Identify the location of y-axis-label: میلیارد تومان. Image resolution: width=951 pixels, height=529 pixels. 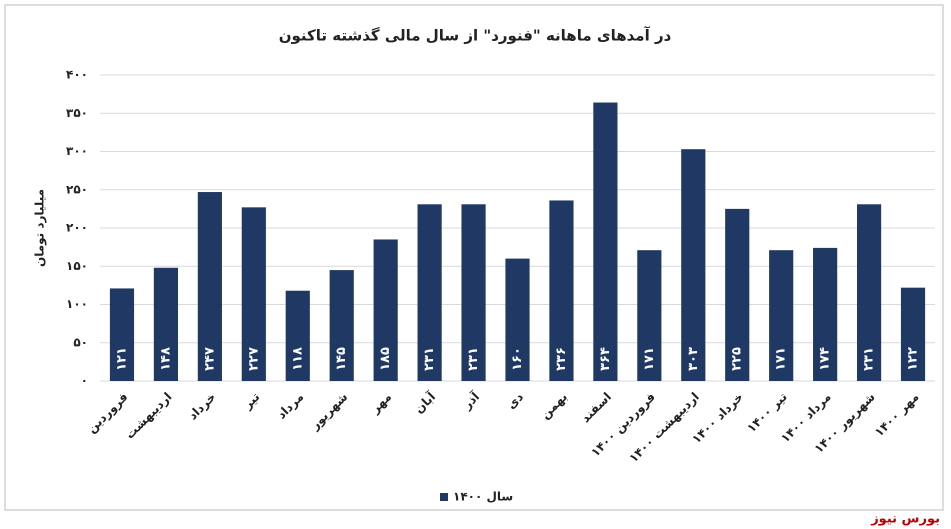
(40, 228).